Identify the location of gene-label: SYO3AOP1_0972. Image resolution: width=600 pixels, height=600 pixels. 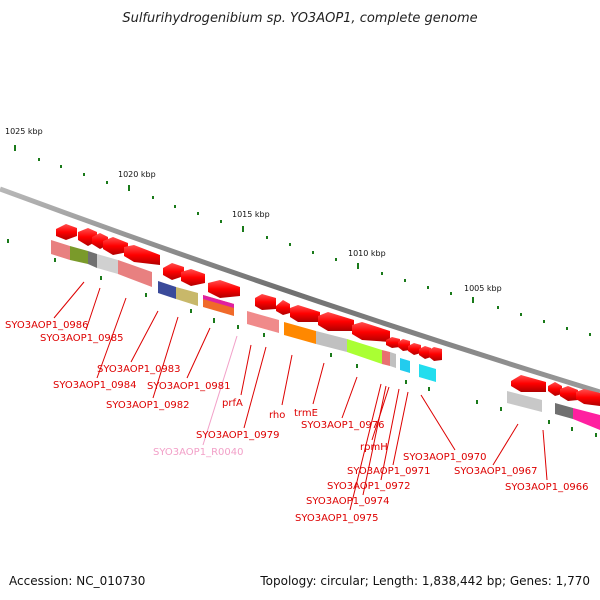
(369, 486).